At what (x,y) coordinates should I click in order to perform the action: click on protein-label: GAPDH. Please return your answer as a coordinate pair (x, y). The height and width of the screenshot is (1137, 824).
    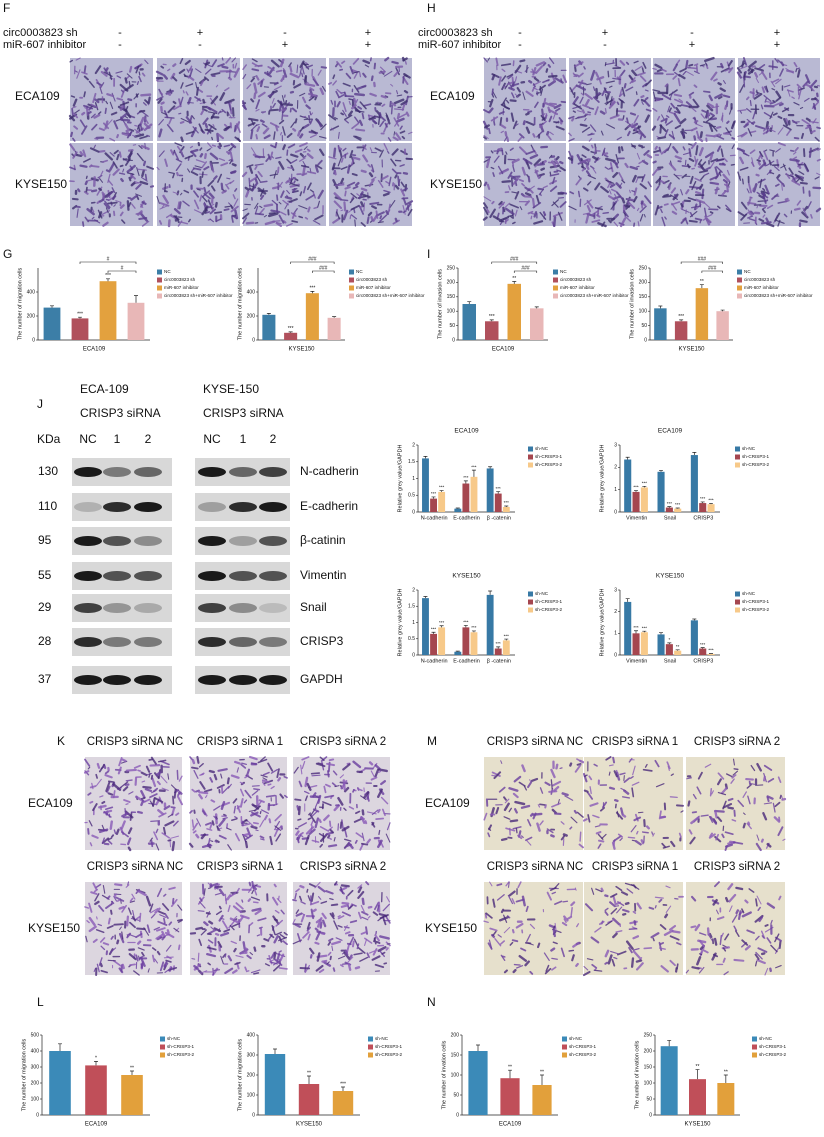
    Looking at the image, I should click on (321, 679).